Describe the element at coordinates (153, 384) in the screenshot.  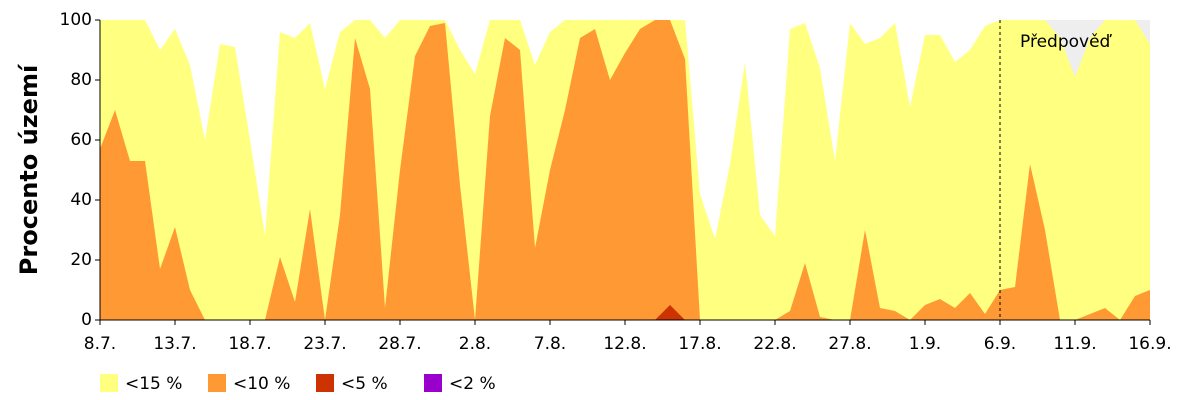
I see `legend-label: <15 %` at that location.